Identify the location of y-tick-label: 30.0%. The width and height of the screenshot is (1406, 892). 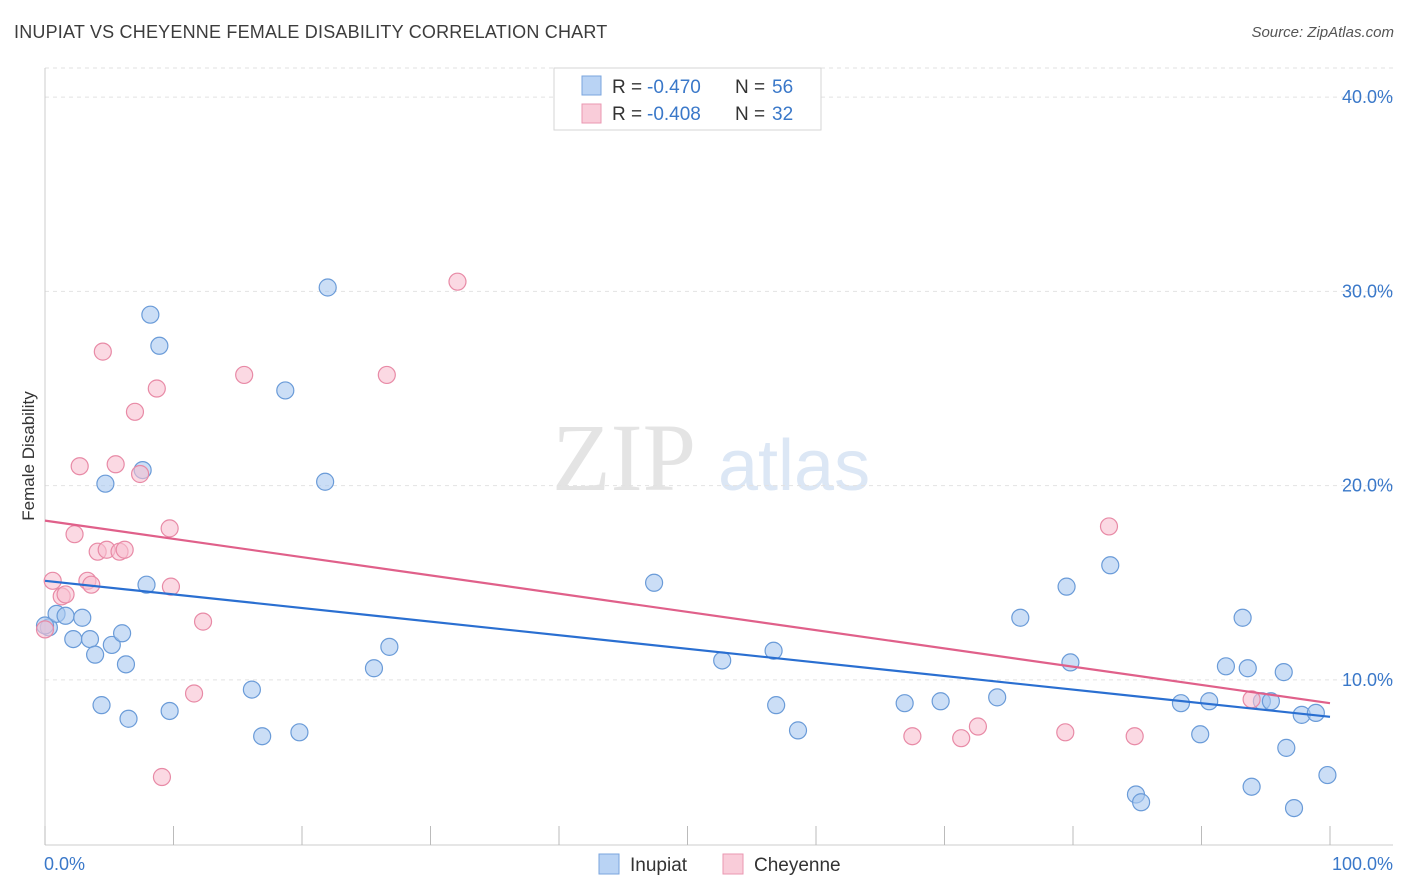
(1367, 291).